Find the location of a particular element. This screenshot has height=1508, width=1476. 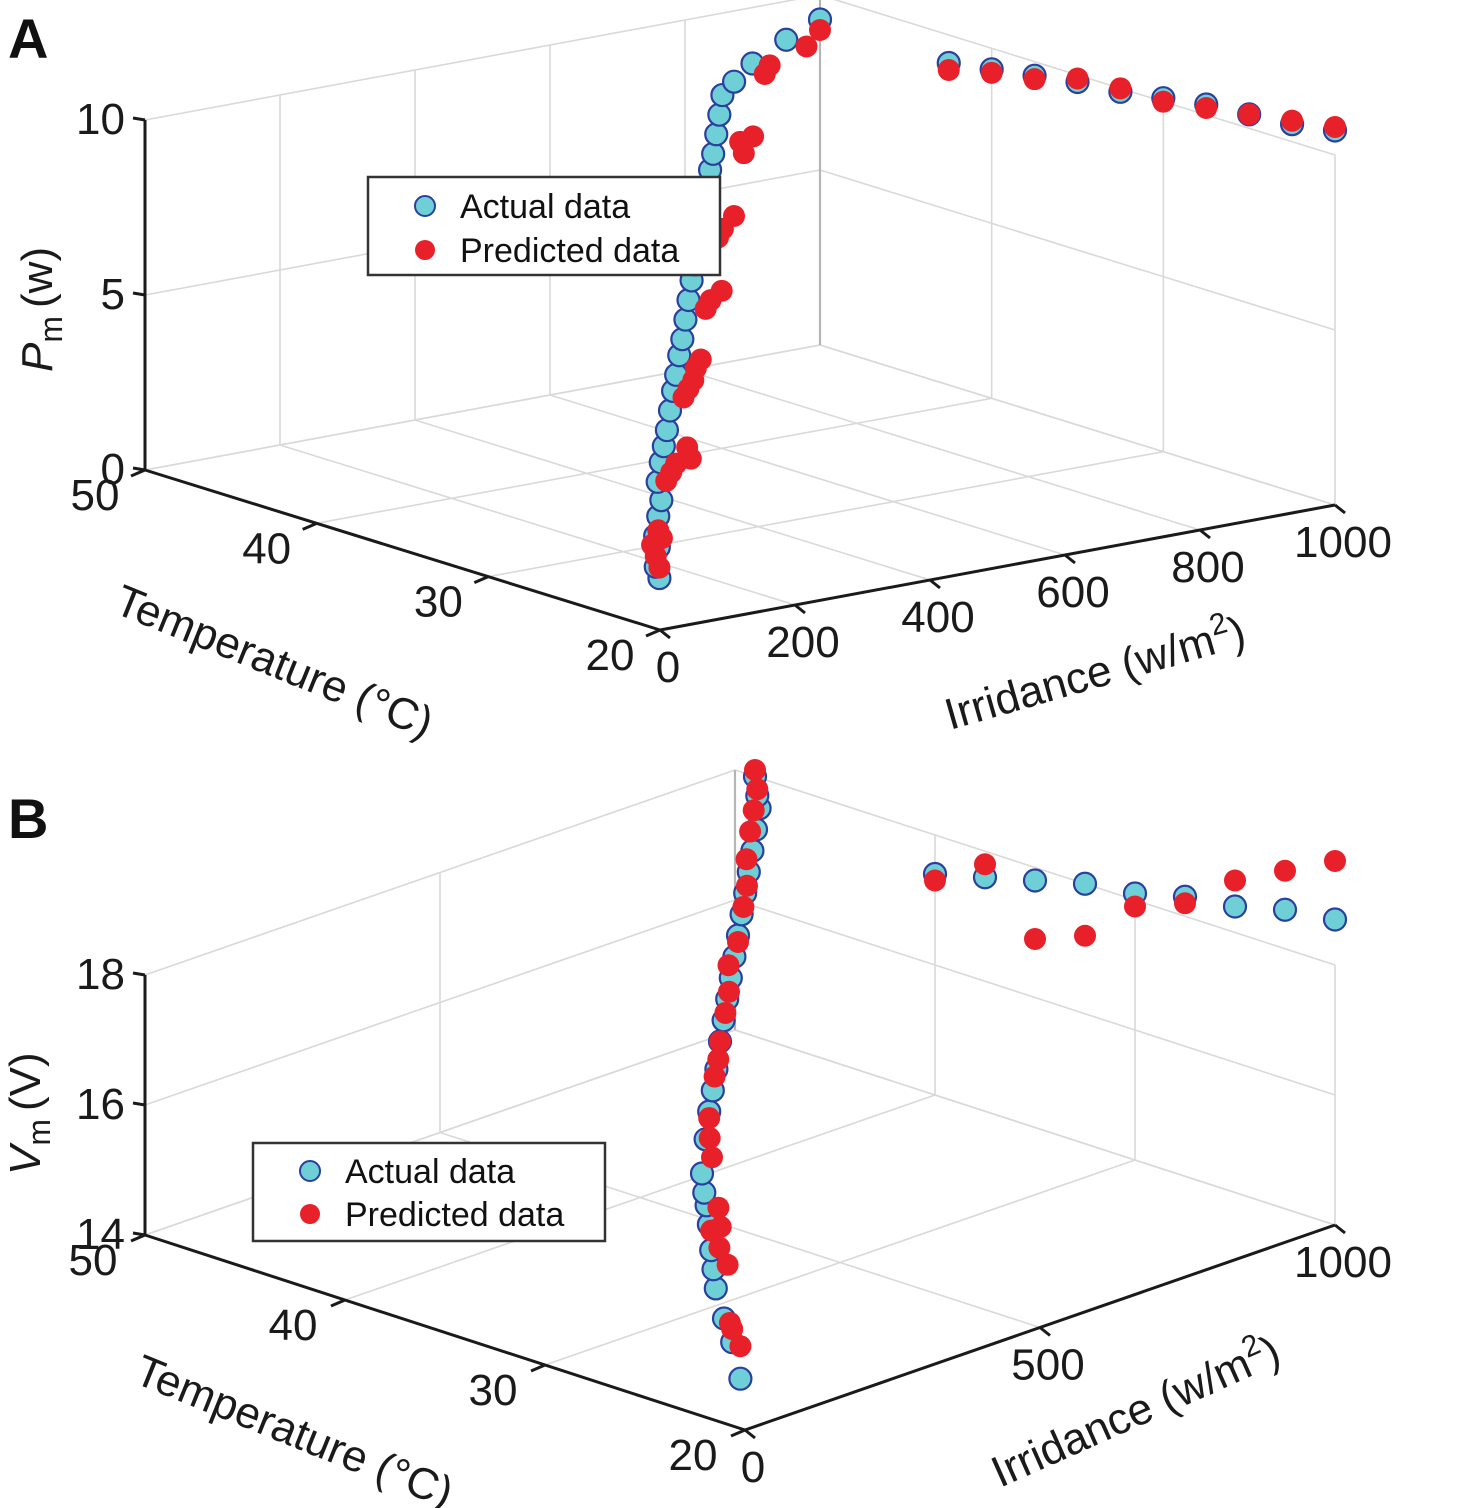

panel-b-letter: B is located at coordinates (28, 818).